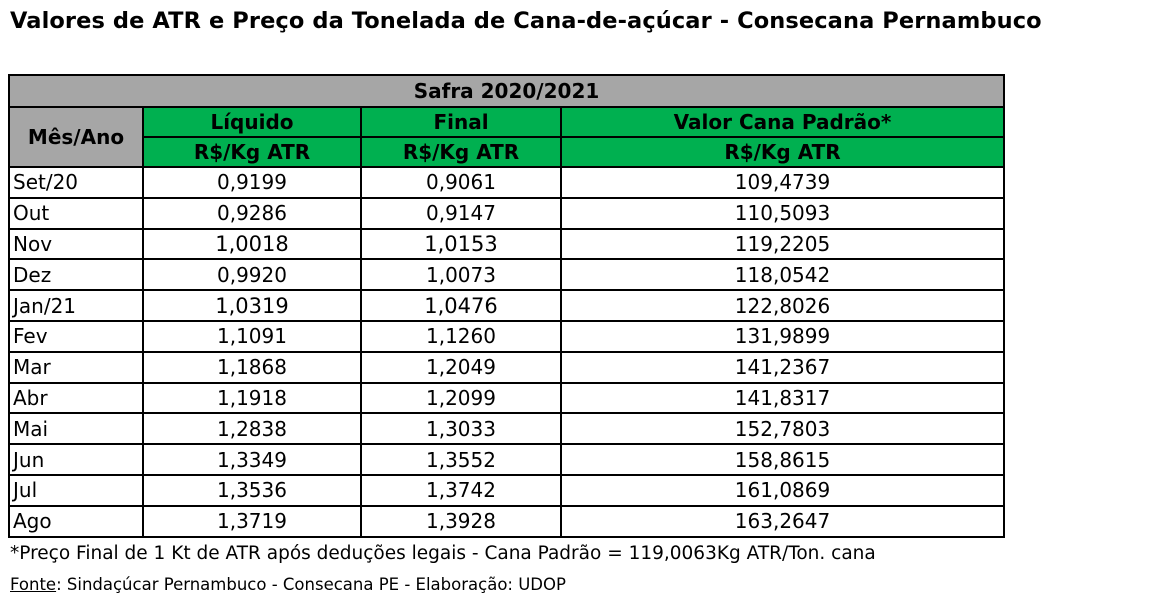  What do you see at coordinates (461, 521) in the screenshot?
I see `cell-final: 1,3928` at bounding box center [461, 521].